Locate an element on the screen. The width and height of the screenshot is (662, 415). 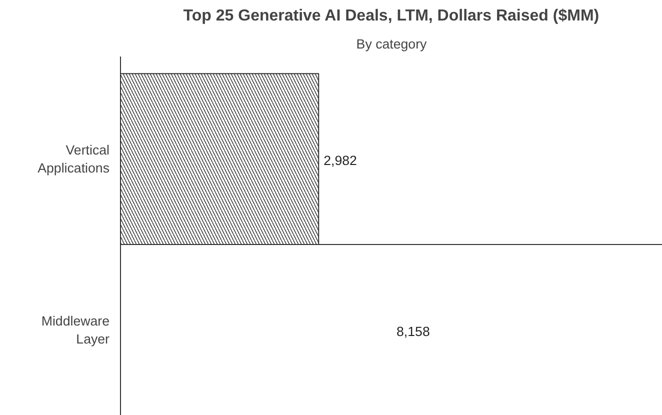
chart-title: Top 25 Generative AI Deals, LTM, Dollars Raised ($MM) is located at coordinates (391, 16).